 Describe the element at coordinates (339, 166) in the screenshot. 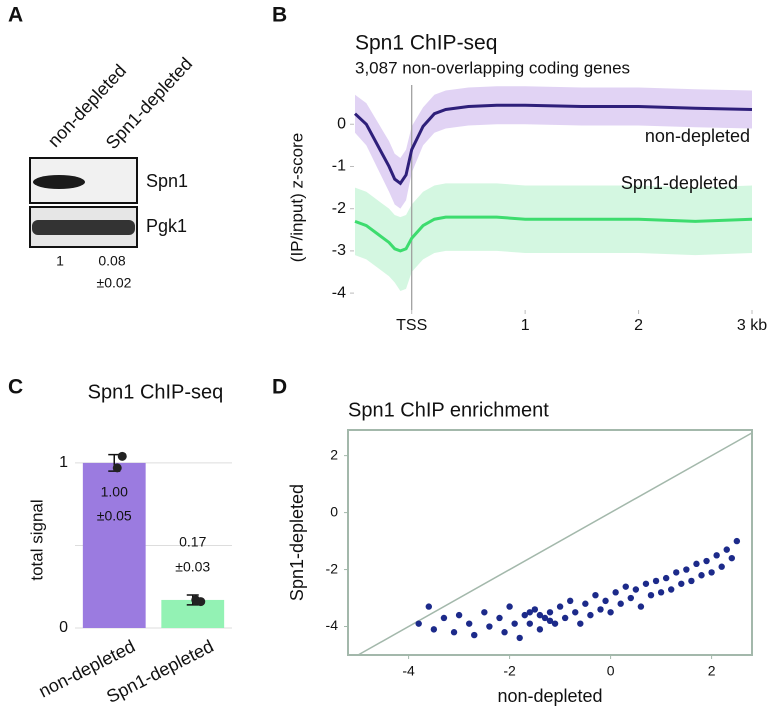

I see `y-tick-label: -1` at that location.